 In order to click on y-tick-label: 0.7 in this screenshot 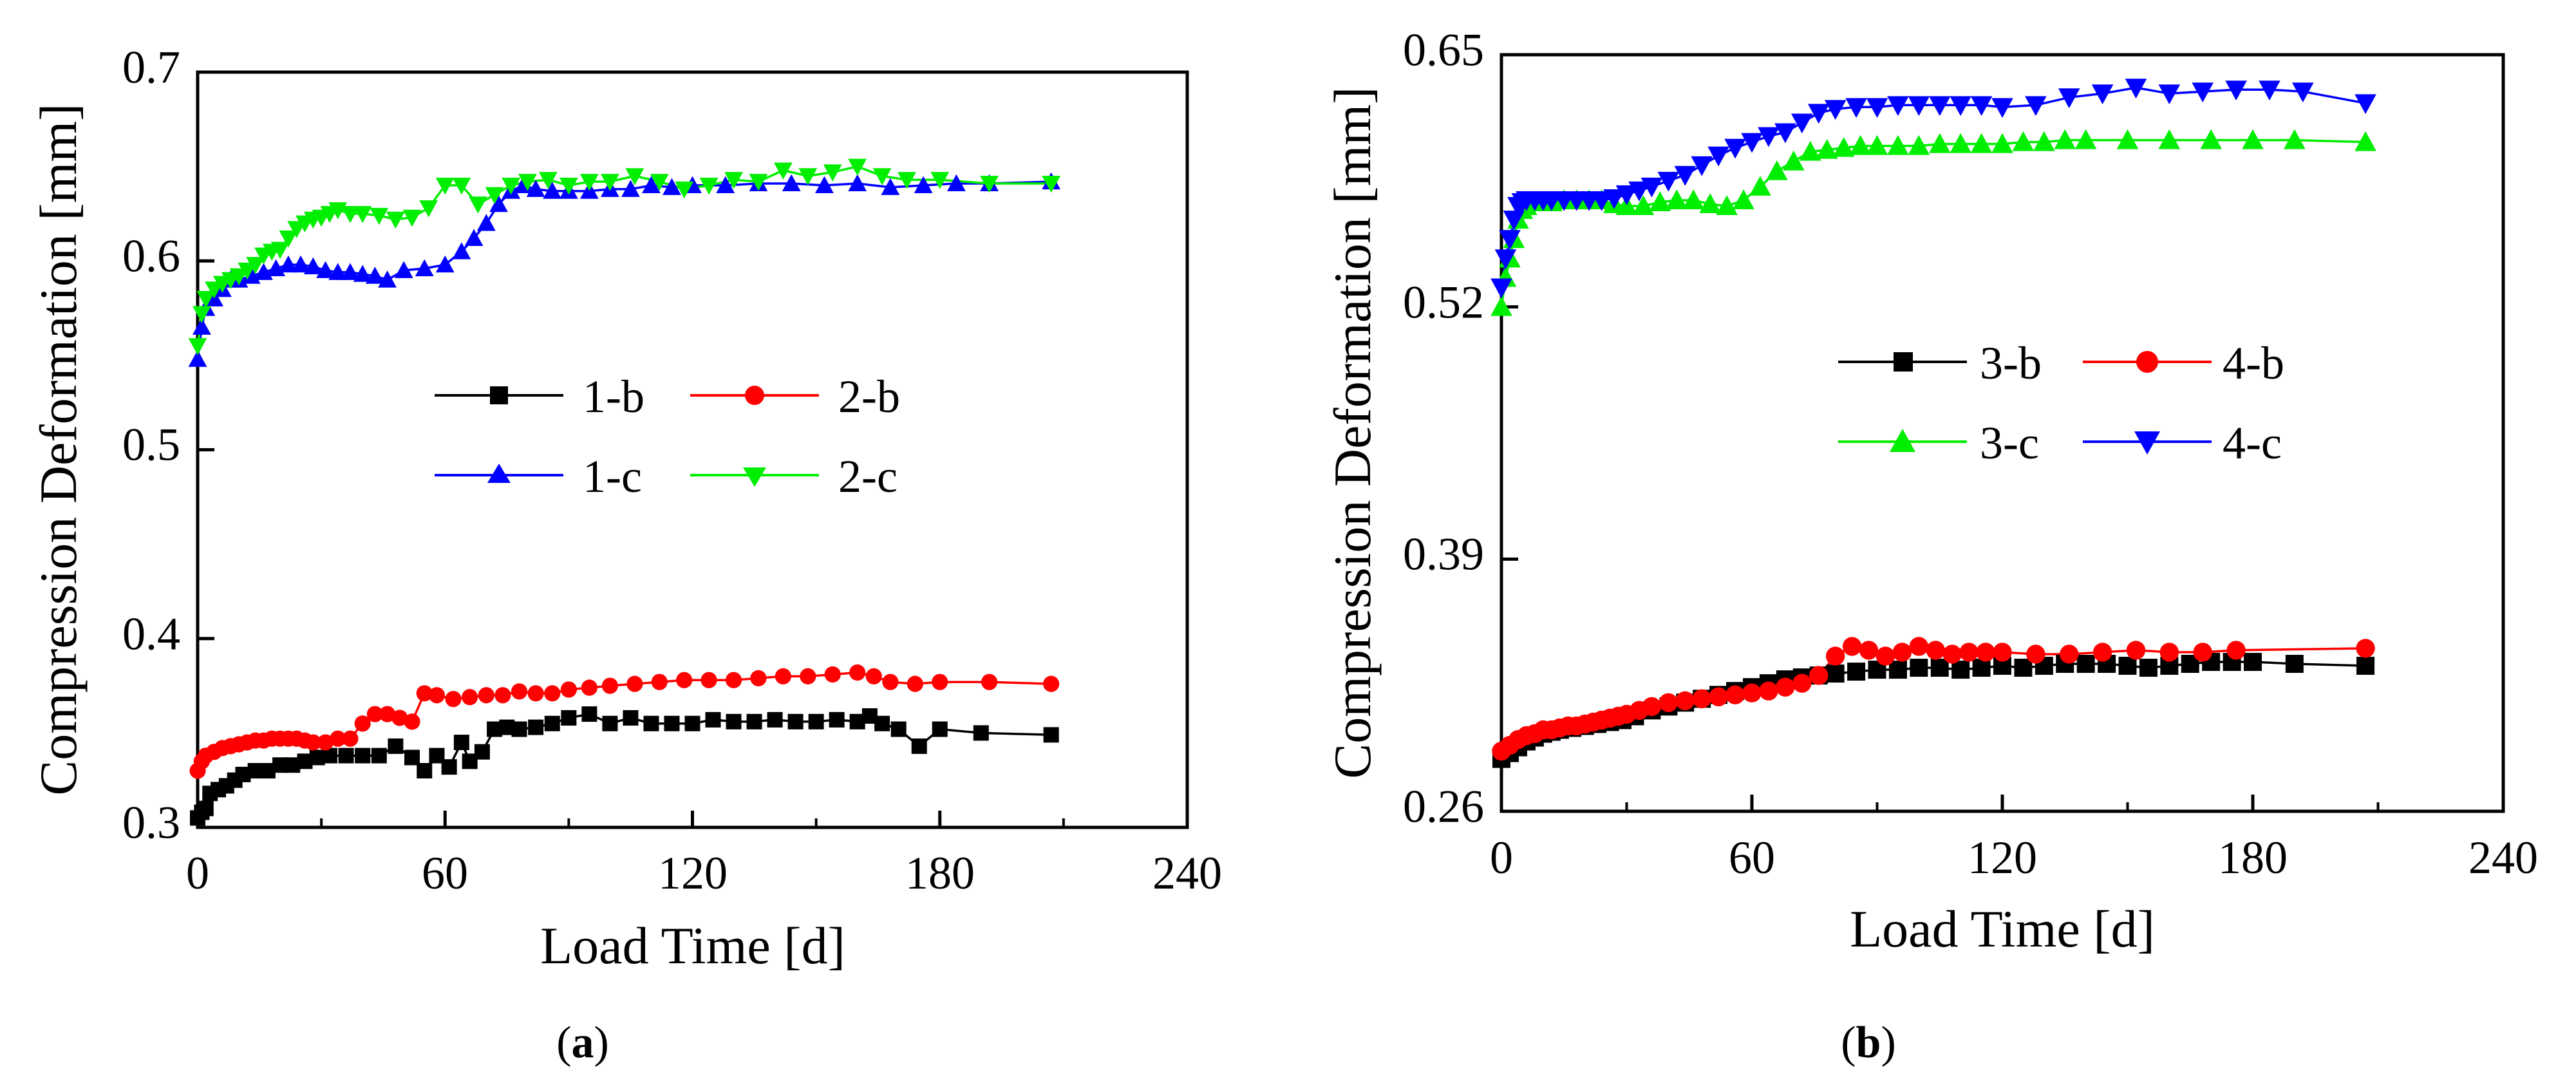, I will do `click(151, 67)`.